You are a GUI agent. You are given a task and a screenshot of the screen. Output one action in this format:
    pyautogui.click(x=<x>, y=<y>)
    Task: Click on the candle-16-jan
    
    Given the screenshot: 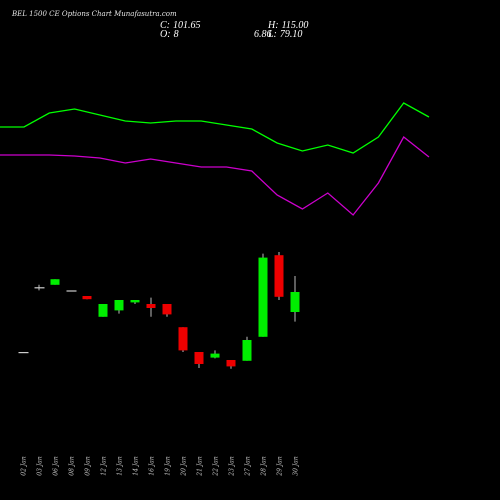 What is the action you would take?
    pyautogui.click(x=151, y=307)
    